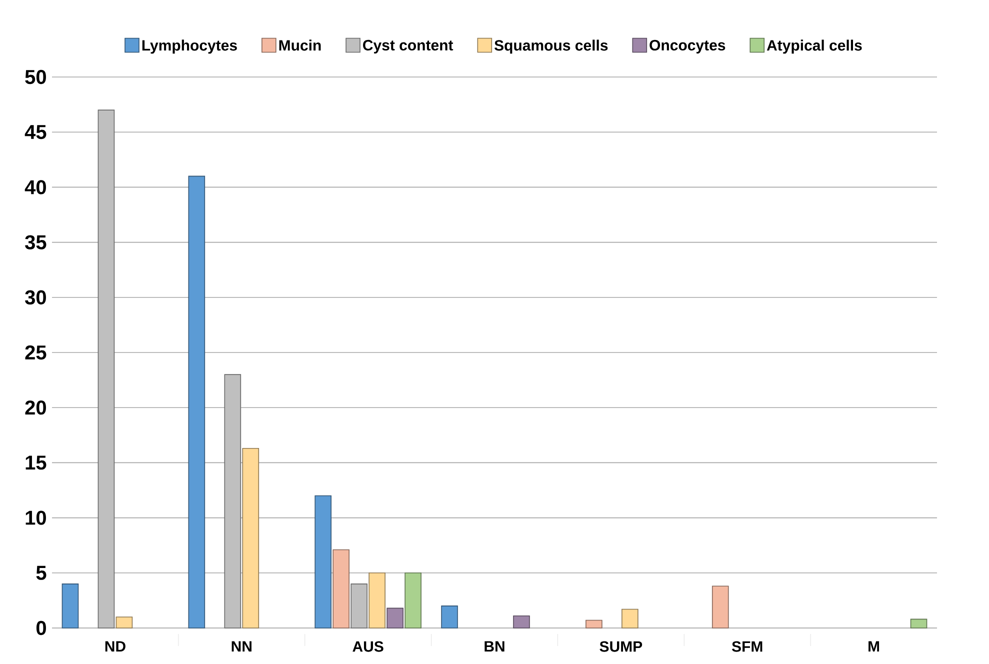 The width and height of the screenshot is (989, 664). What do you see at coordinates (300, 45) in the screenshot?
I see `legend-label: Mucin` at bounding box center [300, 45].